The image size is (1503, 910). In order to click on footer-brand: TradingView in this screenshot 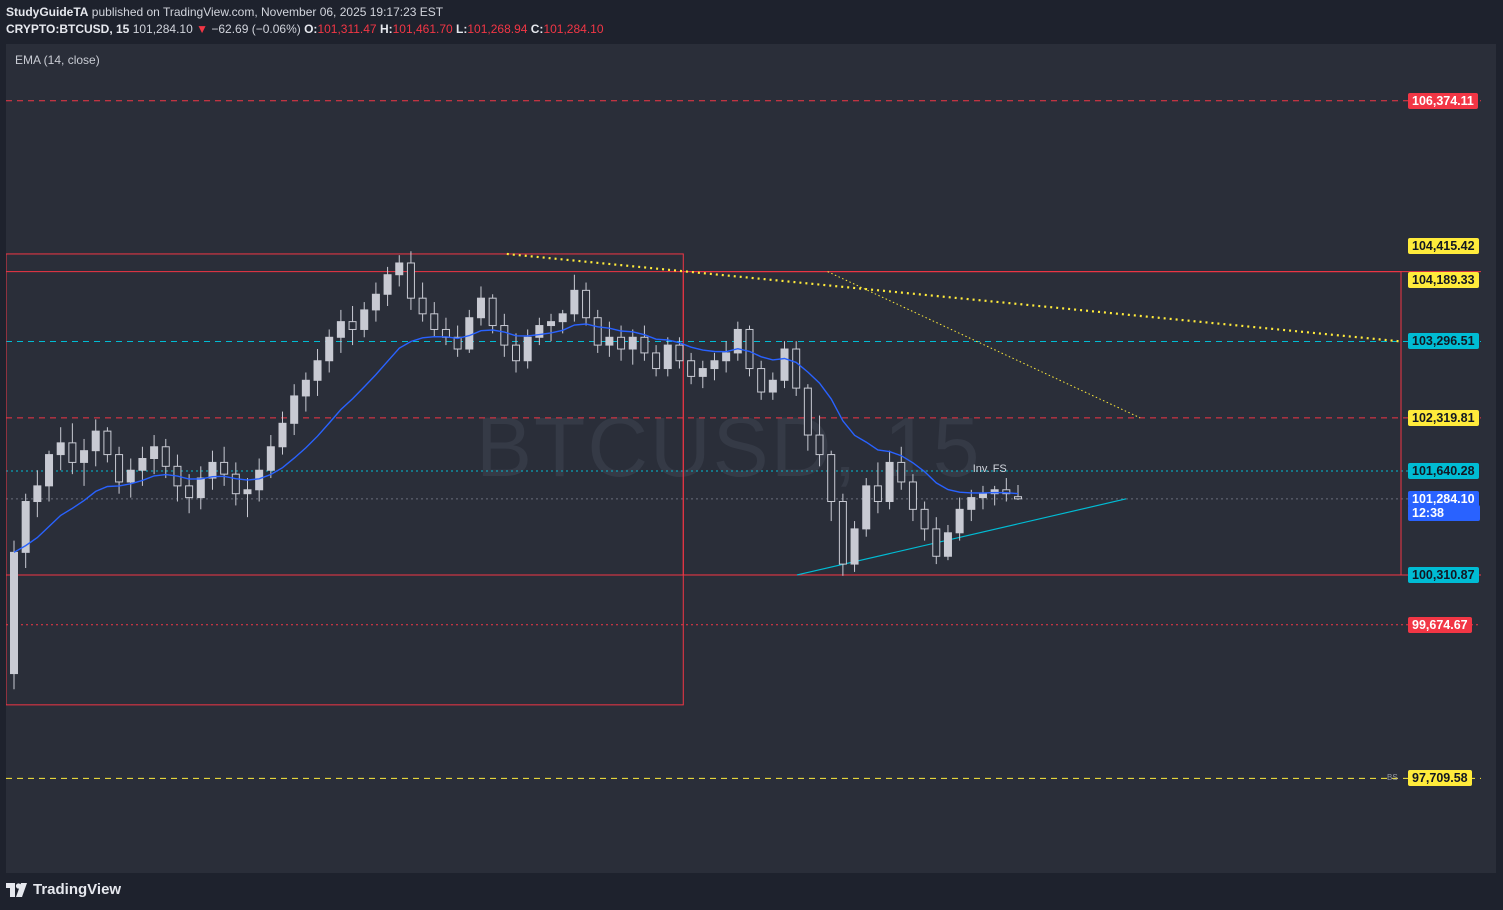, I will do `click(63, 889)`.